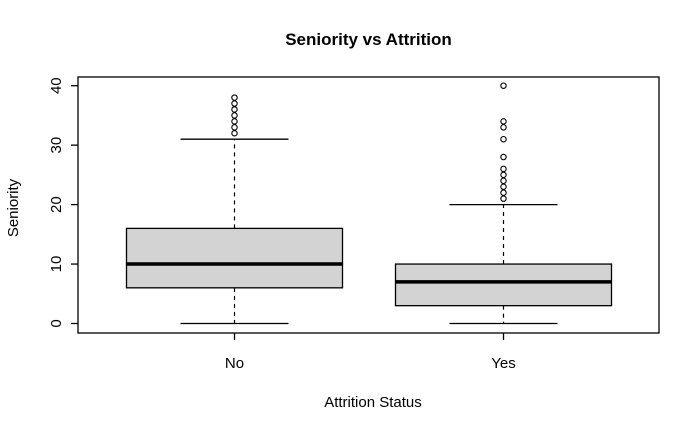 This screenshot has height=432, width=700. What do you see at coordinates (56, 323) in the screenshot?
I see `y-tick-label: 0` at bounding box center [56, 323].